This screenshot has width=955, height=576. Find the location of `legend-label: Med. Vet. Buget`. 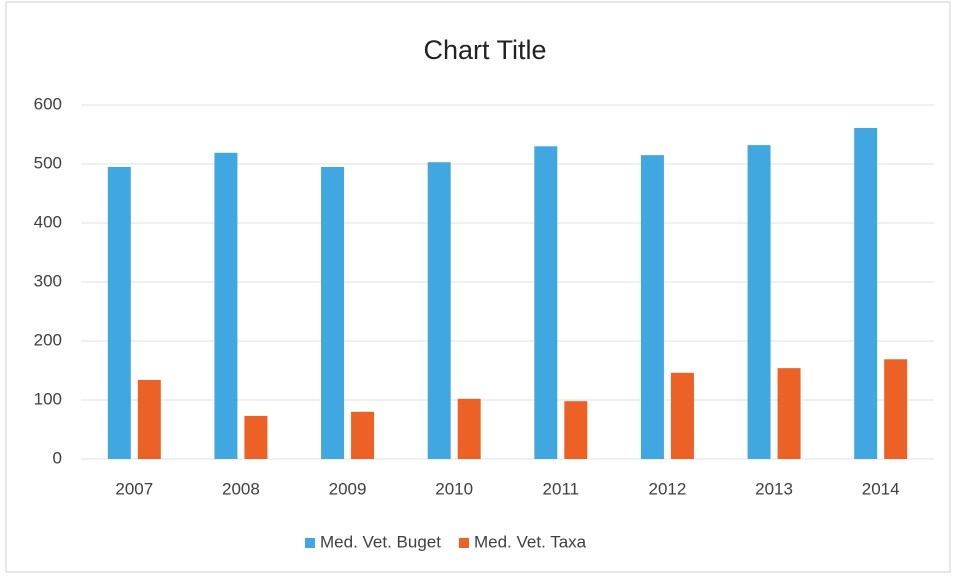

legend-label: Med. Vet. Buget is located at coordinates (380, 541).